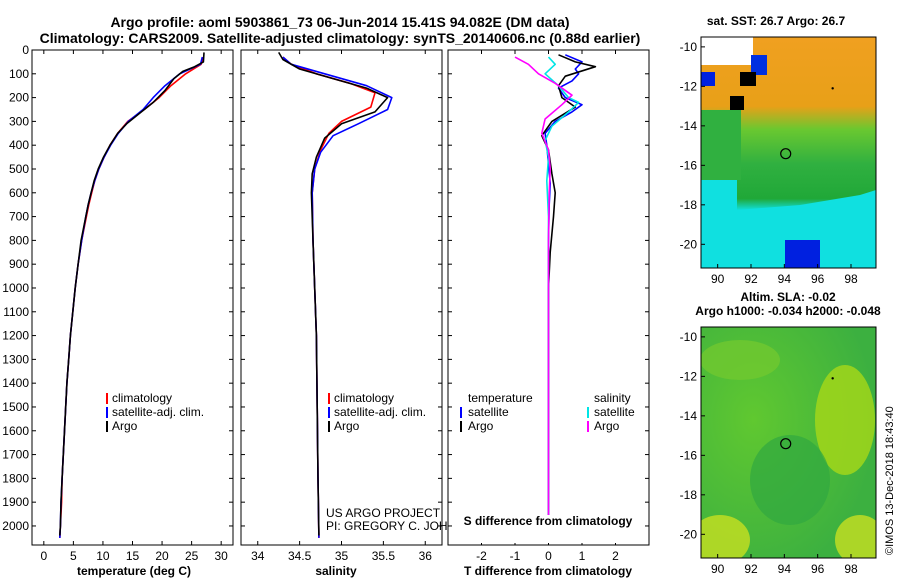 The height and width of the screenshot is (580, 900). What do you see at coordinates (347, 426) in the screenshot?
I see `legend-label-argo: Argo` at bounding box center [347, 426].